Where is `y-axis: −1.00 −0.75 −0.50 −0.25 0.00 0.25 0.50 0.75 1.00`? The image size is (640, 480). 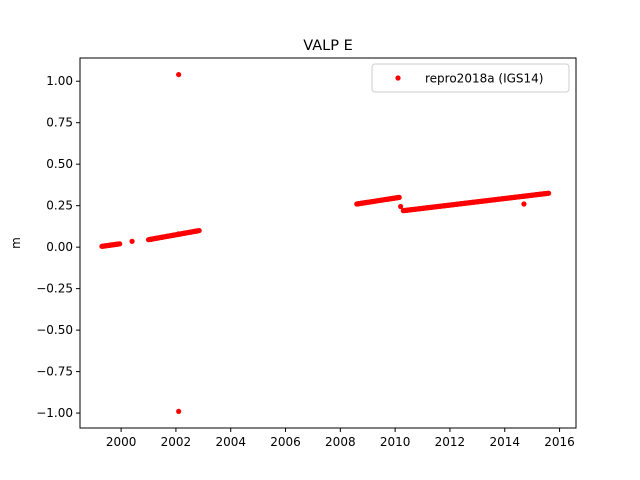
y-axis: −1.00 −0.75 −0.50 −0.25 0.00 0.25 0.50 0.75 1.00 is located at coordinates (58, 247).